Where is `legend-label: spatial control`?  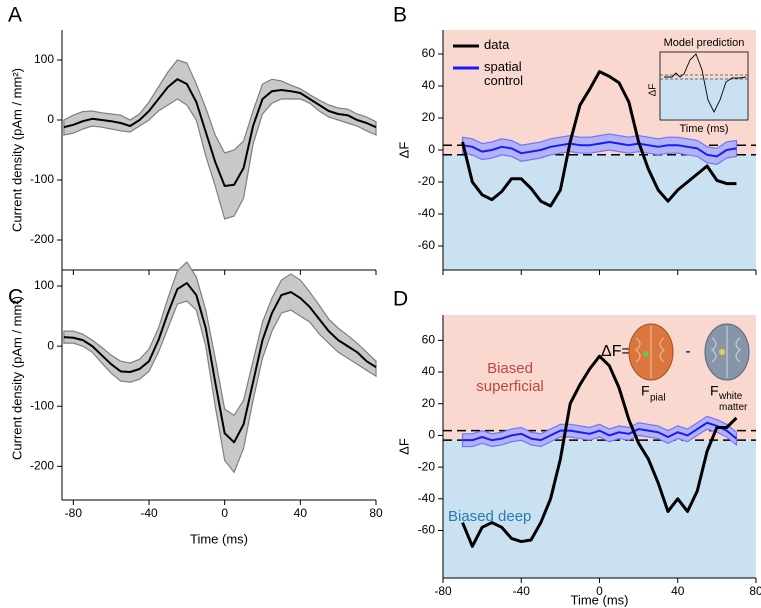
legend-label: spatial control is located at coordinates (504, 74).